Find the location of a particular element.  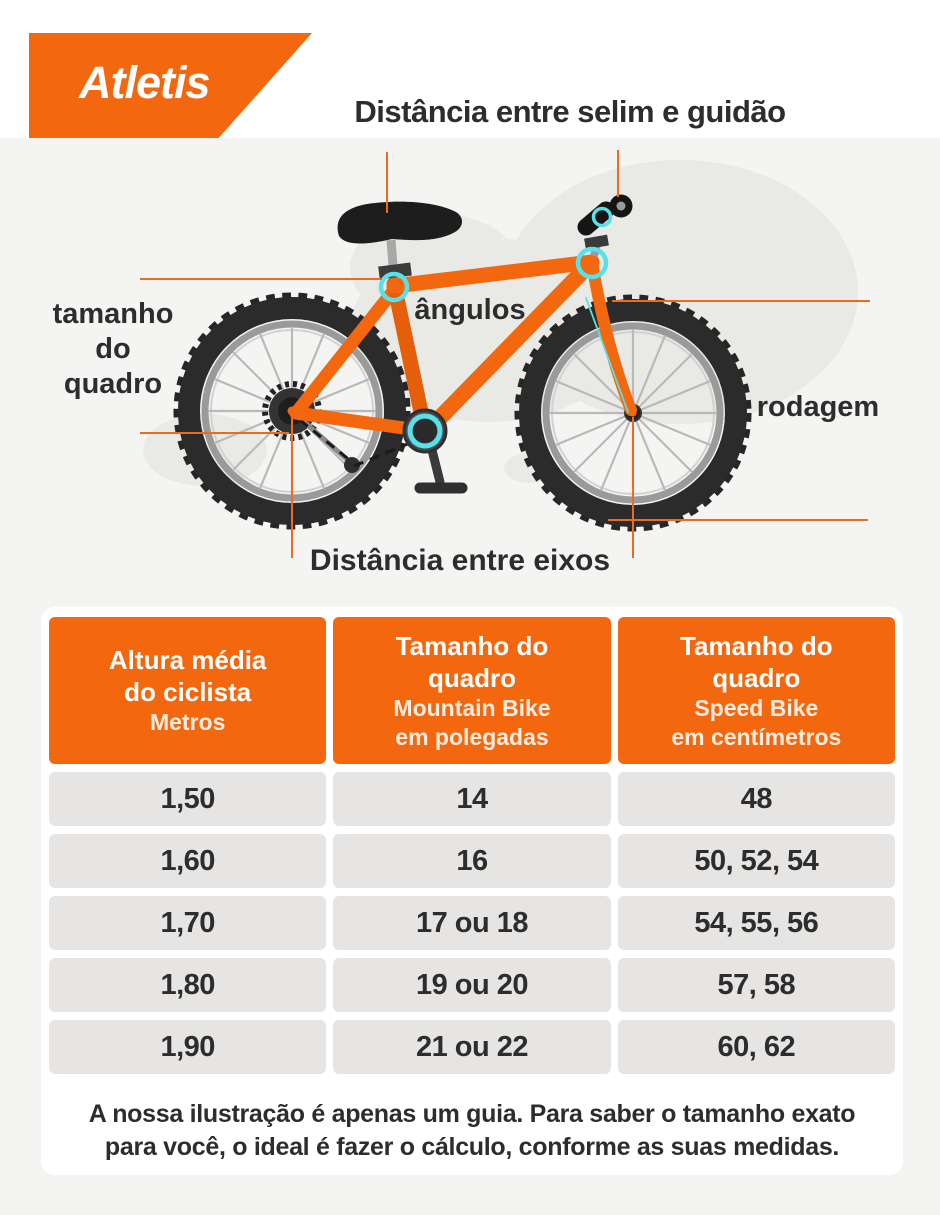

cell-speed: 50, 52, 54 is located at coordinates (756, 861).